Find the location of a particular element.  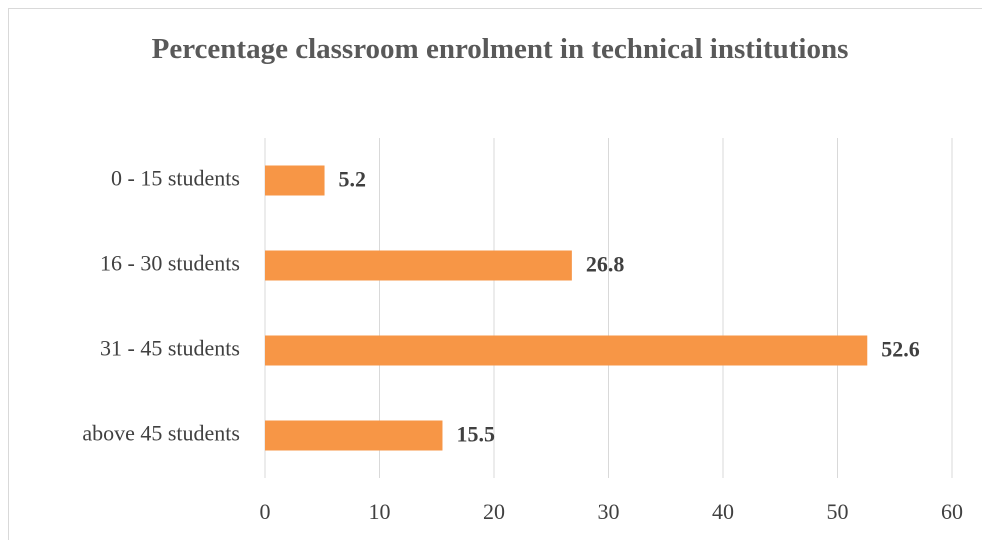

x-tick-label: 10 is located at coordinates (380, 511).